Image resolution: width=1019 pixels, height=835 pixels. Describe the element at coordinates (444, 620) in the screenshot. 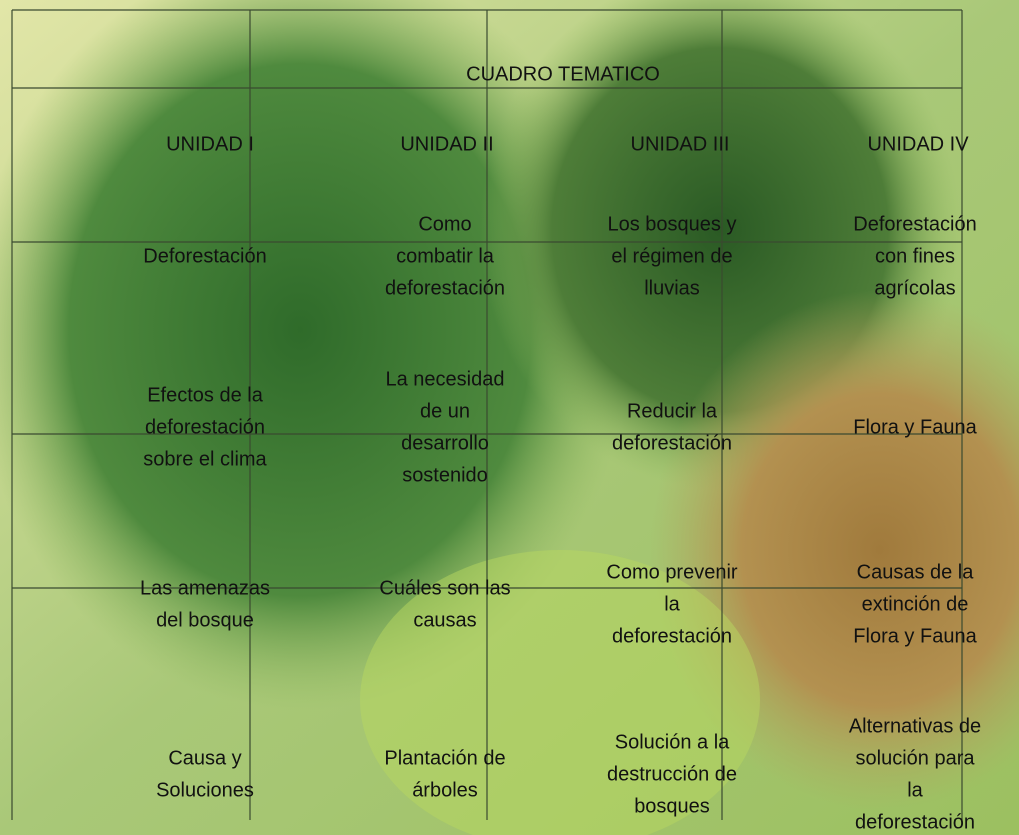

I see `cell-text: causas` at that location.